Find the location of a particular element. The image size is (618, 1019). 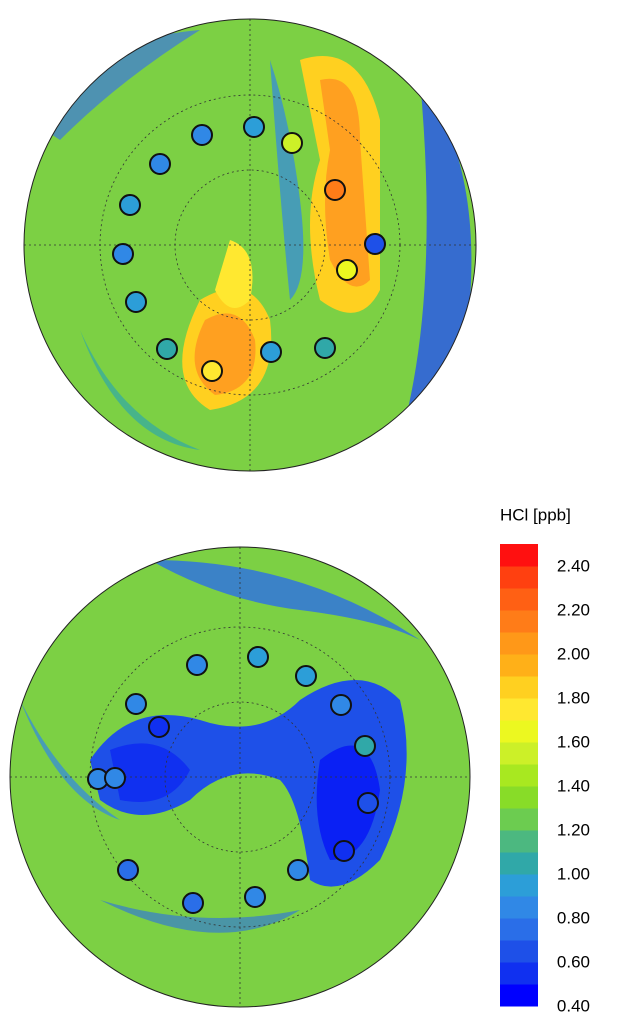

colorbar-tick-label: 0.40 is located at coordinates (573, 1005).